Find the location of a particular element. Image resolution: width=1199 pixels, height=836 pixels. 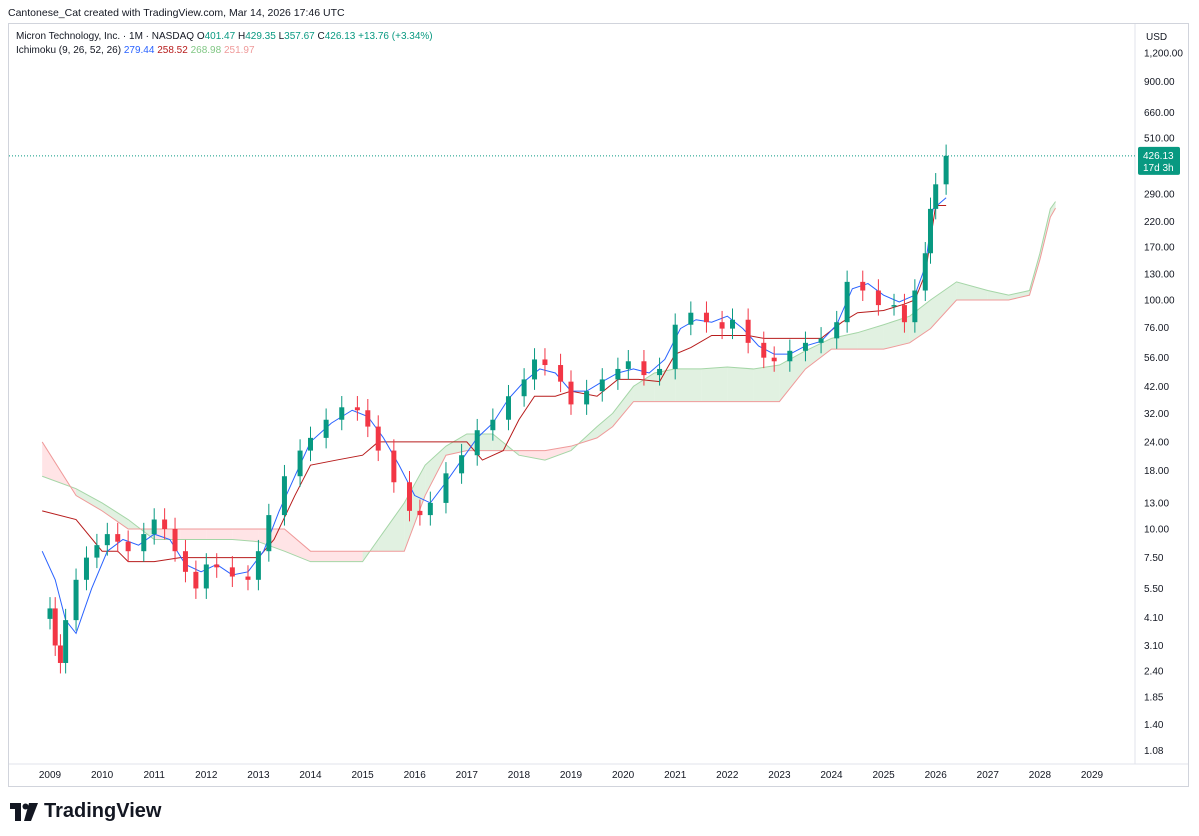

tradingview-brand: TradingView is located at coordinates (85, 811).